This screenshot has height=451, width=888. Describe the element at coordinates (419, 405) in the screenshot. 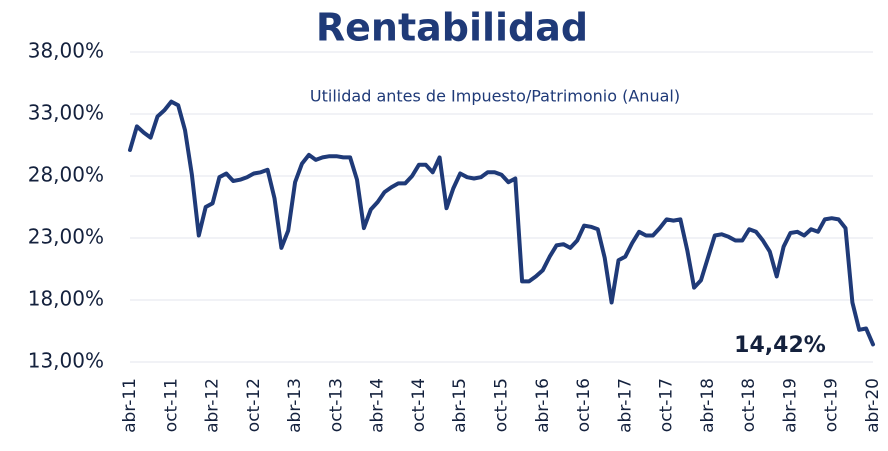

I see `x-tick-label: oct-14` at that location.